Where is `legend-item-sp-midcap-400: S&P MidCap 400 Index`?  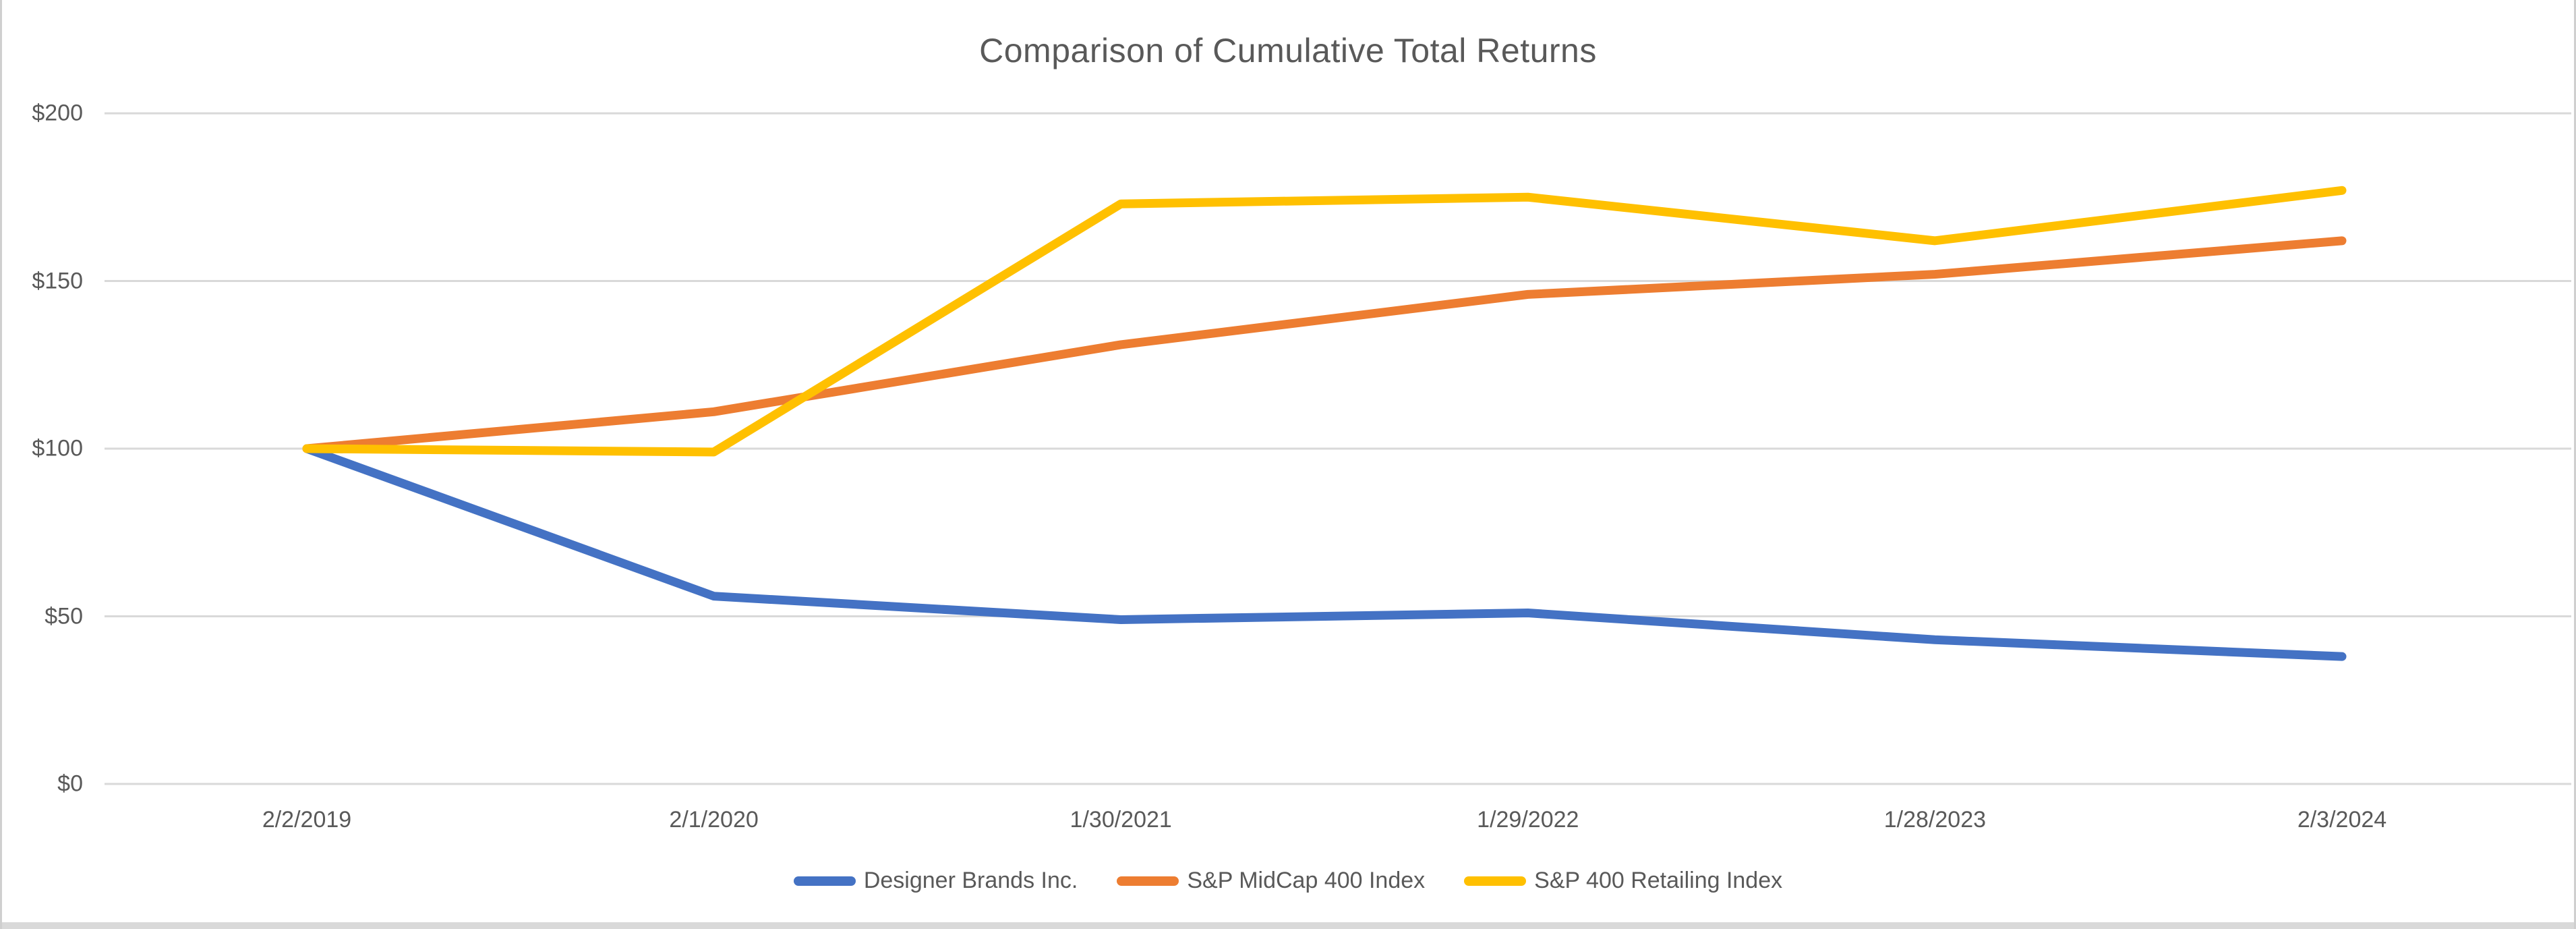 legend-item-sp-midcap-400: S&P MidCap 400 Index is located at coordinates (1271, 881).